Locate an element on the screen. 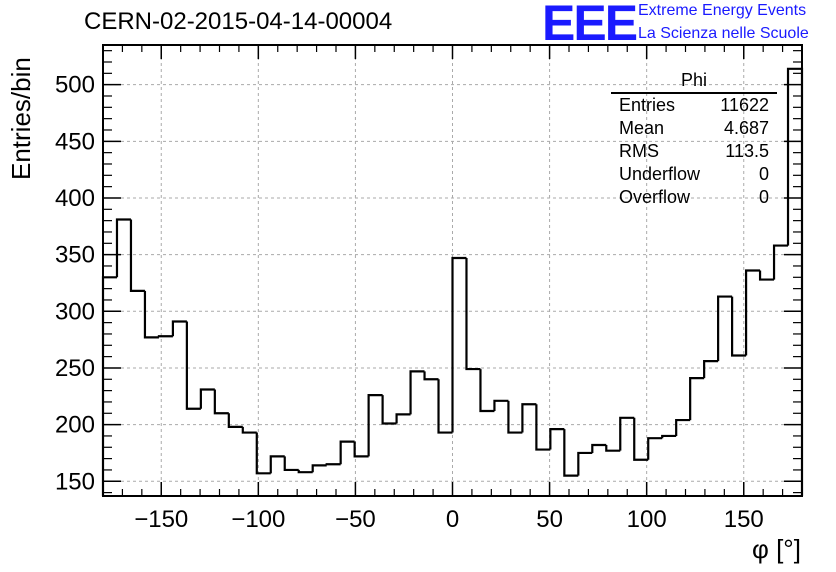 The image size is (836, 572). stats-label: Overflow is located at coordinates (655, 197).